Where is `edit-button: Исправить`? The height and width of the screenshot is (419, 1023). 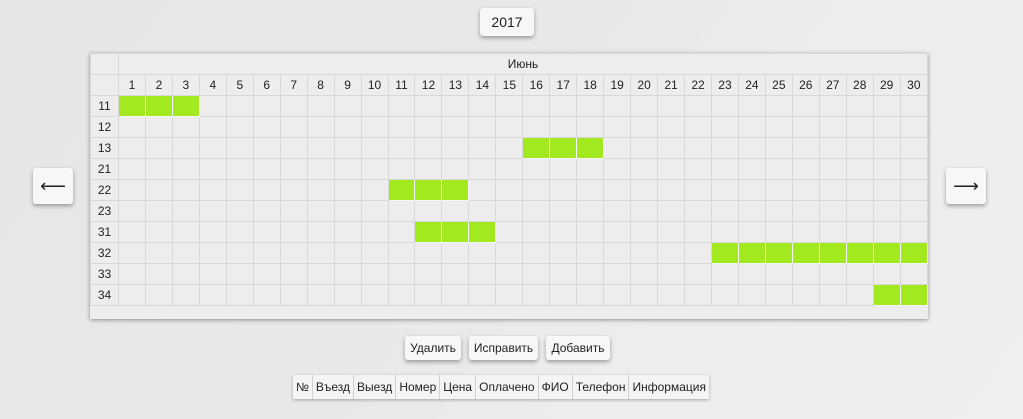
edit-button: Исправить is located at coordinates (503, 348).